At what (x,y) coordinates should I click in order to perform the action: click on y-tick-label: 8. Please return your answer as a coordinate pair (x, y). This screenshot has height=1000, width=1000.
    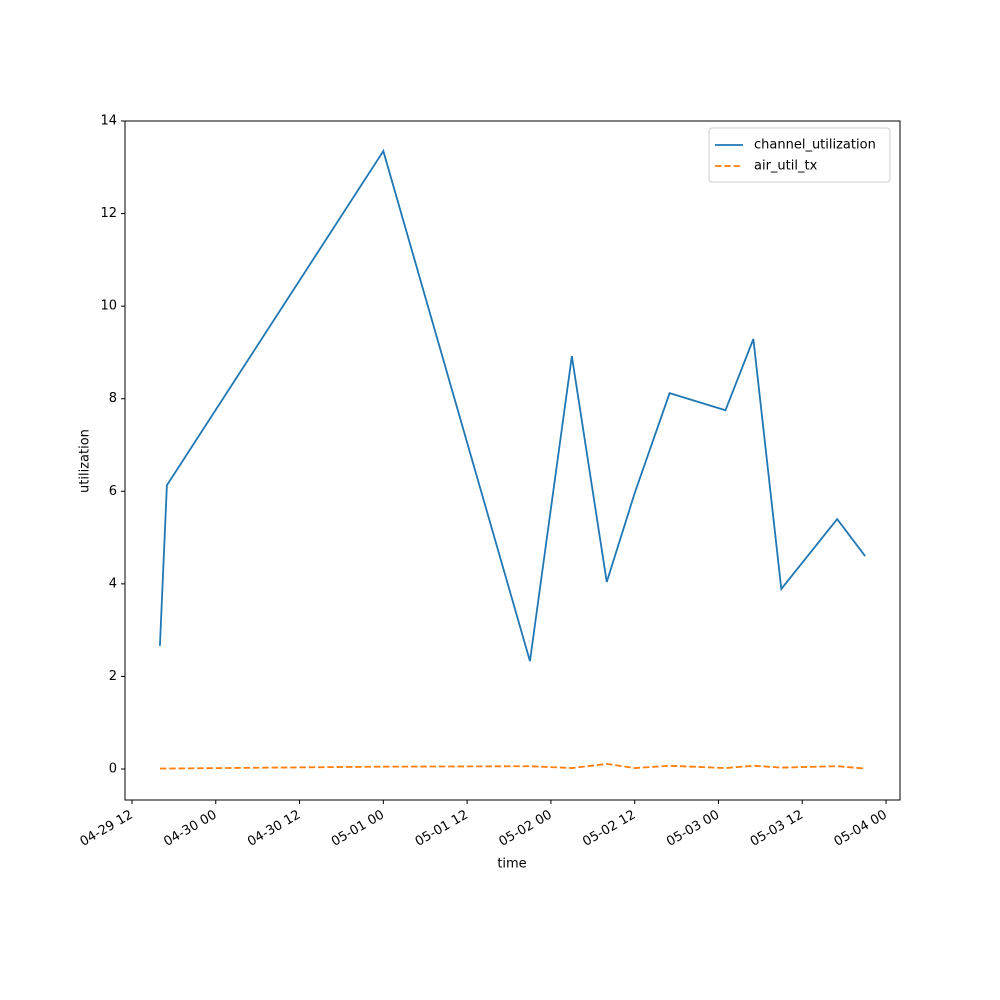
    Looking at the image, I should click on (113, 398).